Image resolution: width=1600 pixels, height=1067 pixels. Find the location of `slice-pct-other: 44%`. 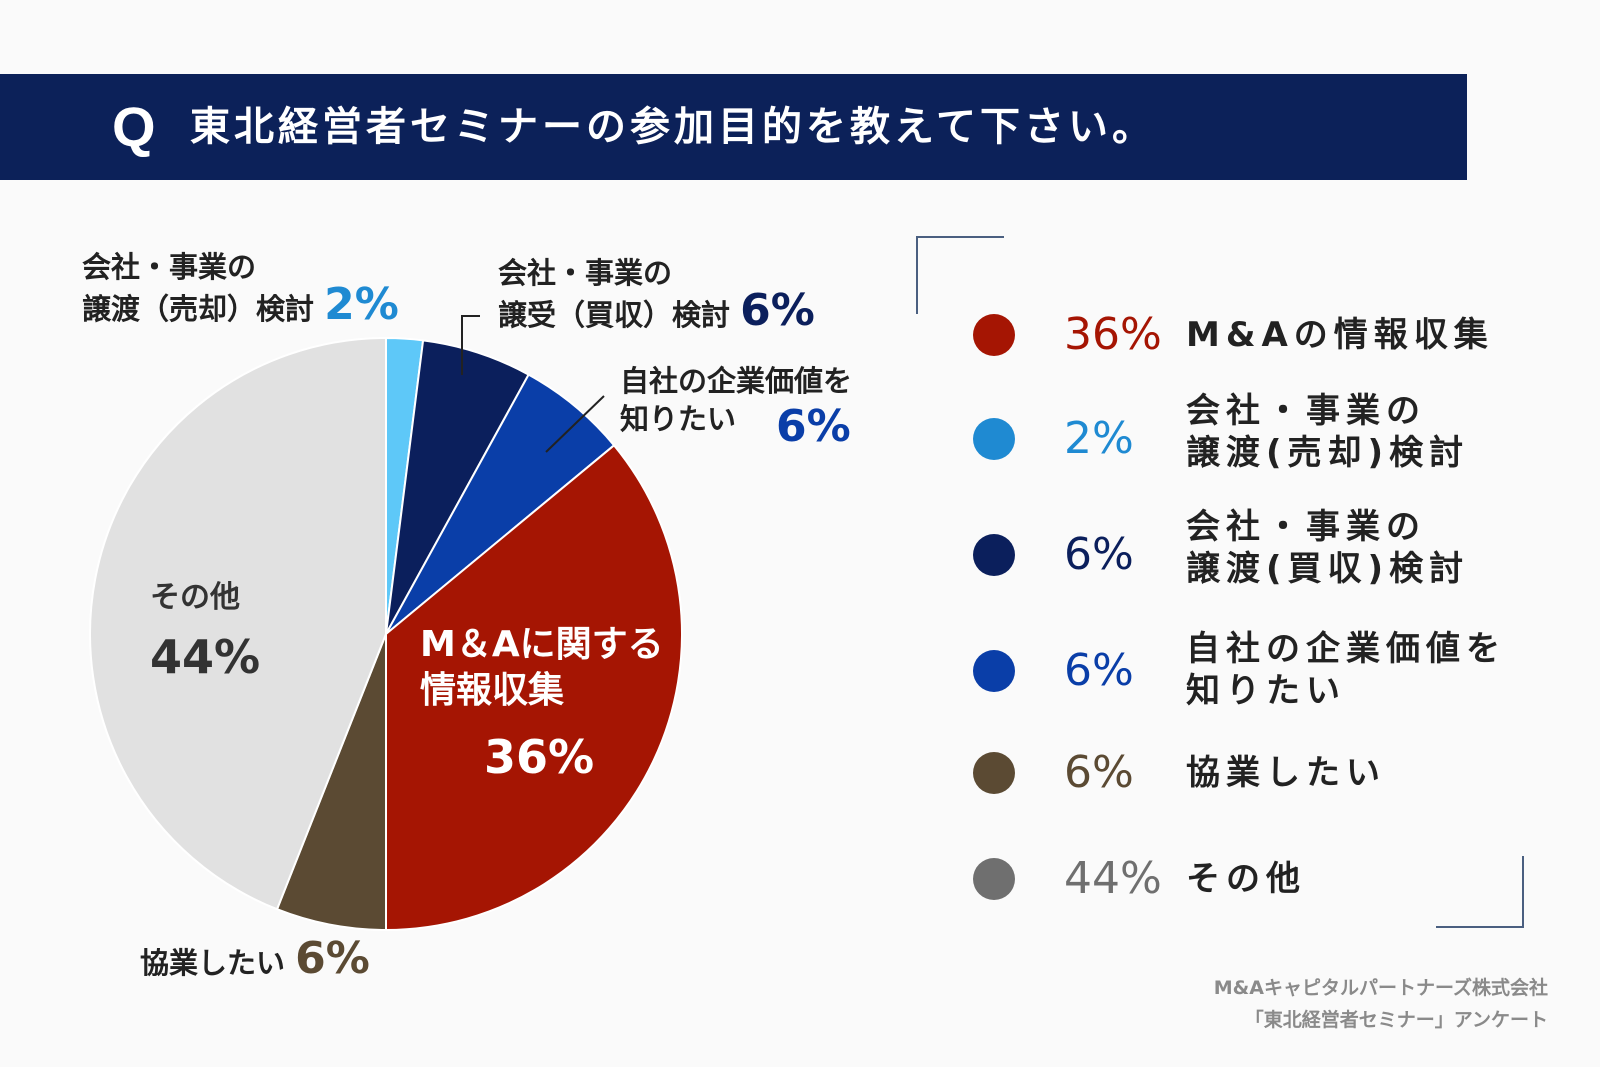

slice-pct-other: 44% is located at coordinates (205, 657).